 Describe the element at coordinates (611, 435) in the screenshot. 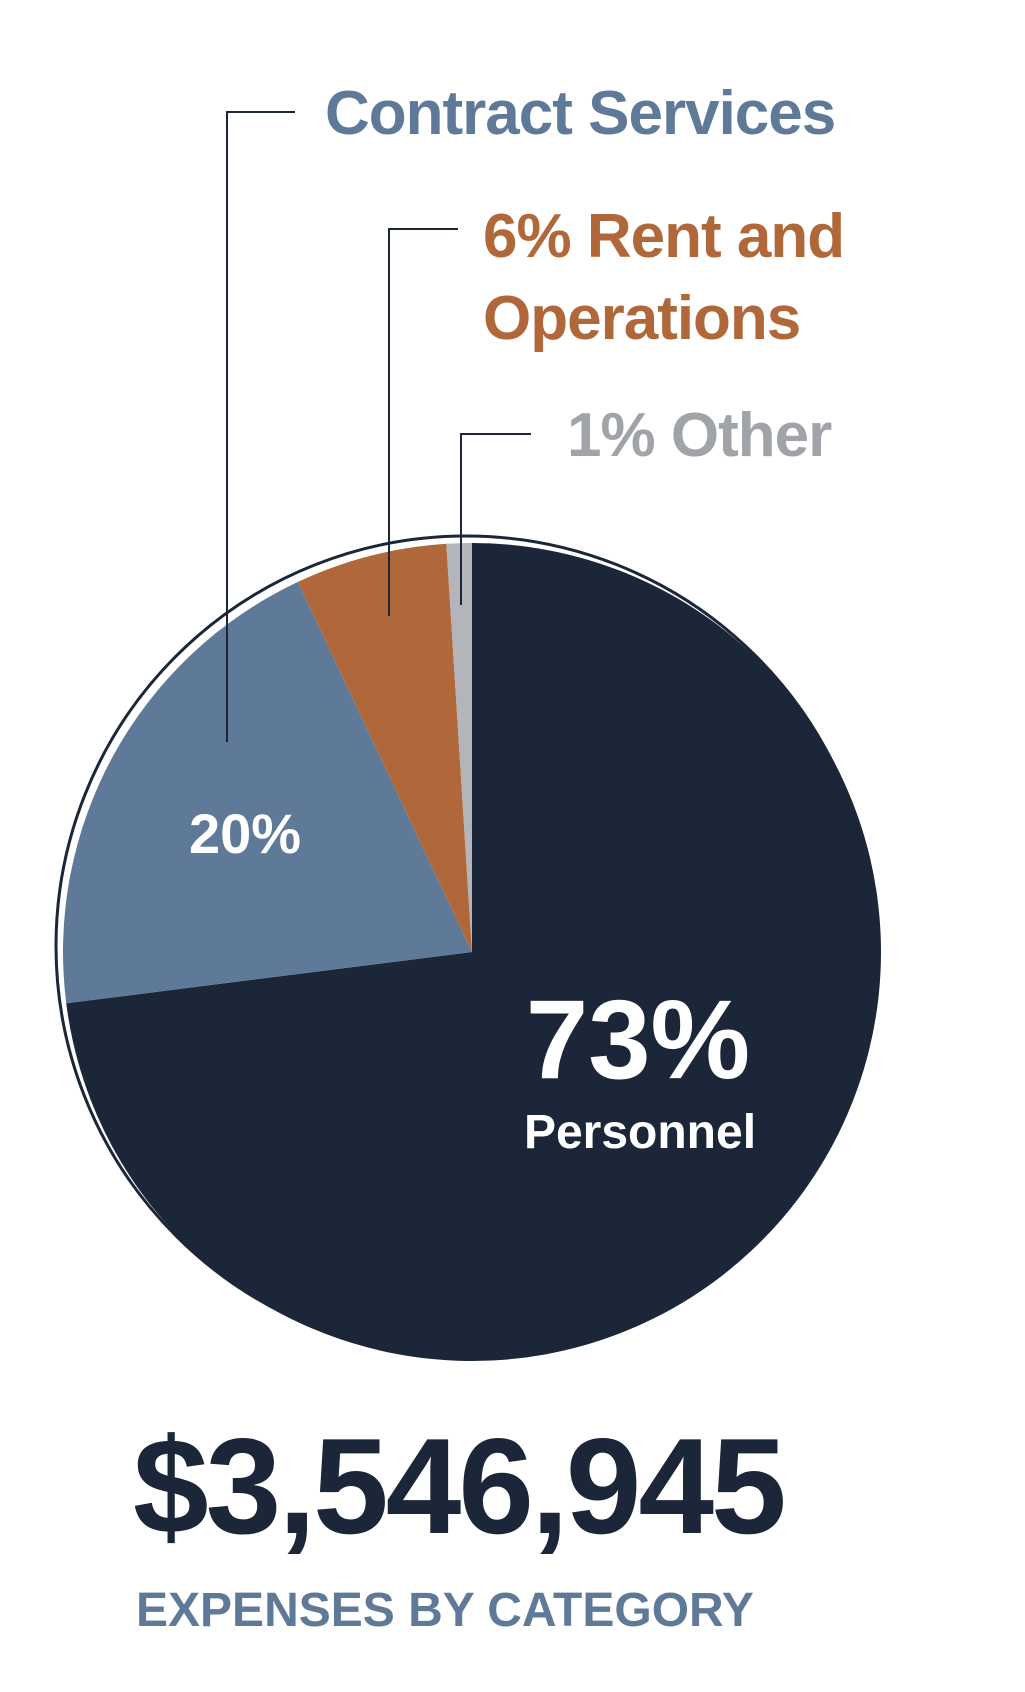

I see `value-label: 1%` at that location.